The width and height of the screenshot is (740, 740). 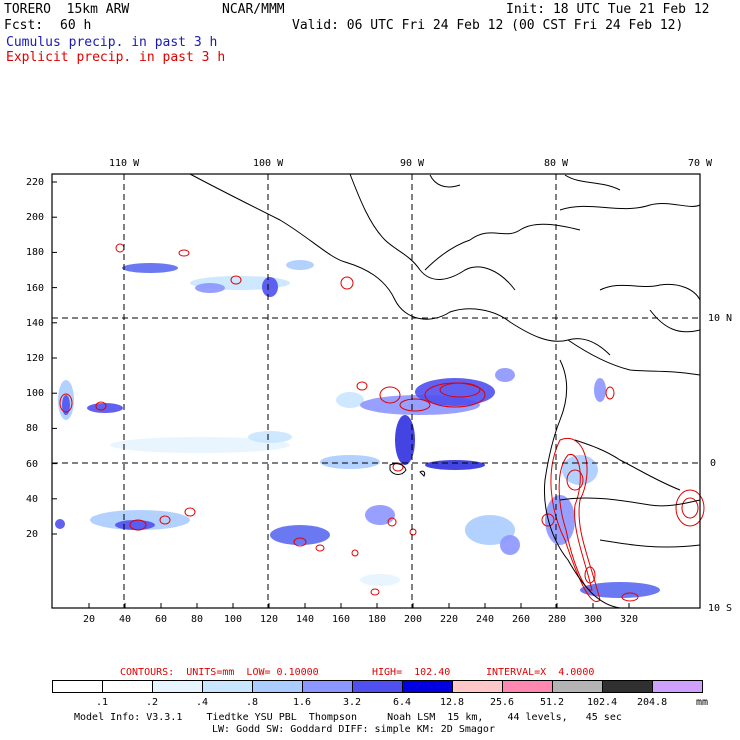 I want to click on contours-info: CONTOURS: UNITS=mm LOW= 0.10000, so click(x=219, y=672).